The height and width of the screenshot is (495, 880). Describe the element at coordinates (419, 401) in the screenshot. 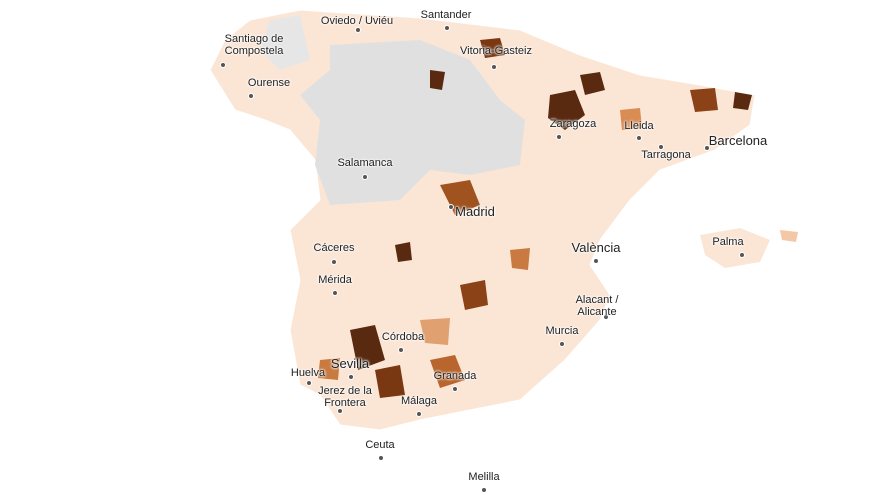

I see `city-label: Málaga` at that location.